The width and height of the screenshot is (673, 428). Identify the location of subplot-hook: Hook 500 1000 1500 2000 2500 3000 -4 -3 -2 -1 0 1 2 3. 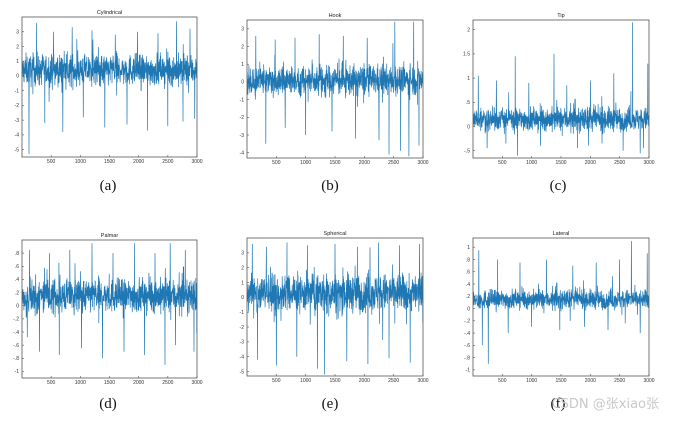
(334, 89).